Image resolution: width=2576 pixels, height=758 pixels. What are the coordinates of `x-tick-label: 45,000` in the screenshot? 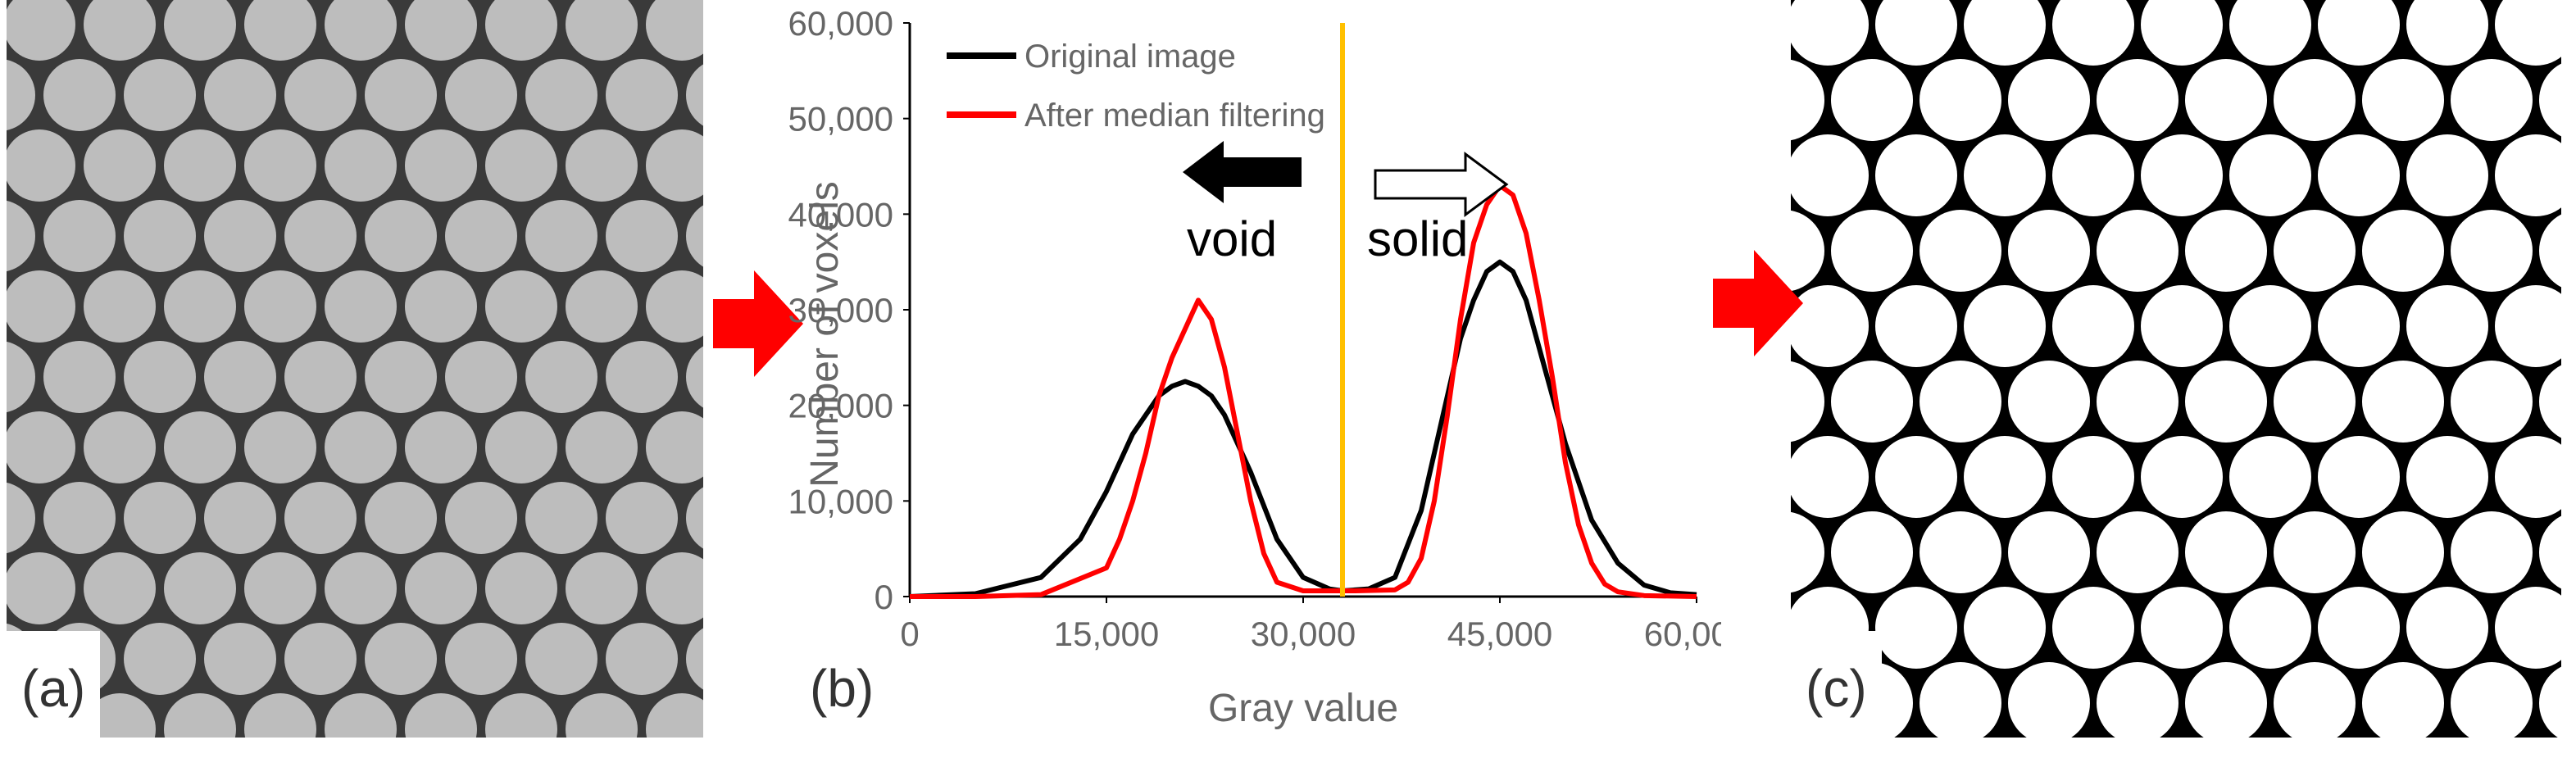 It's located at (1499, 634).